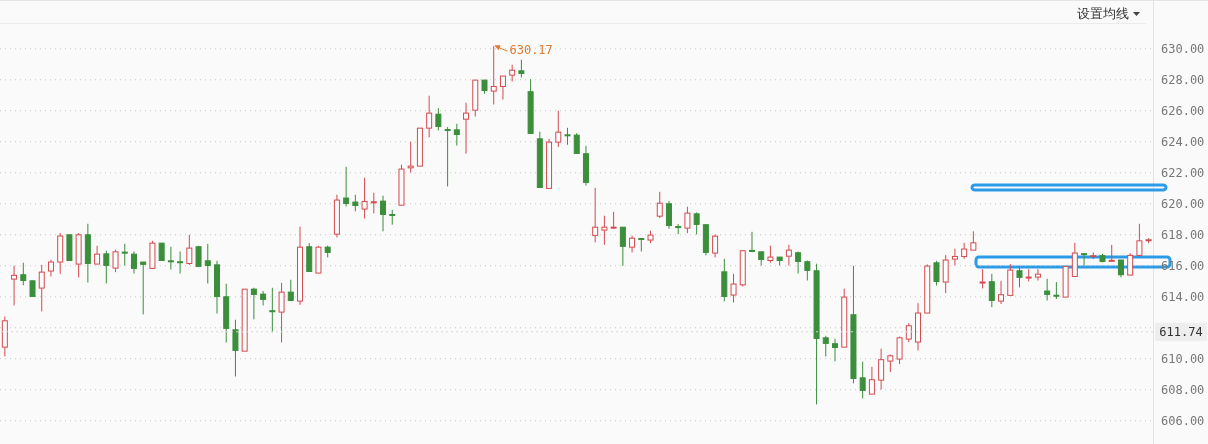 The height and width of the screenshot is (444, 1208). What do you see at coordinates (1183, 421) in the screenshot?
I see `y-tick-label: 606.00` at bounding box center [1183, 421].